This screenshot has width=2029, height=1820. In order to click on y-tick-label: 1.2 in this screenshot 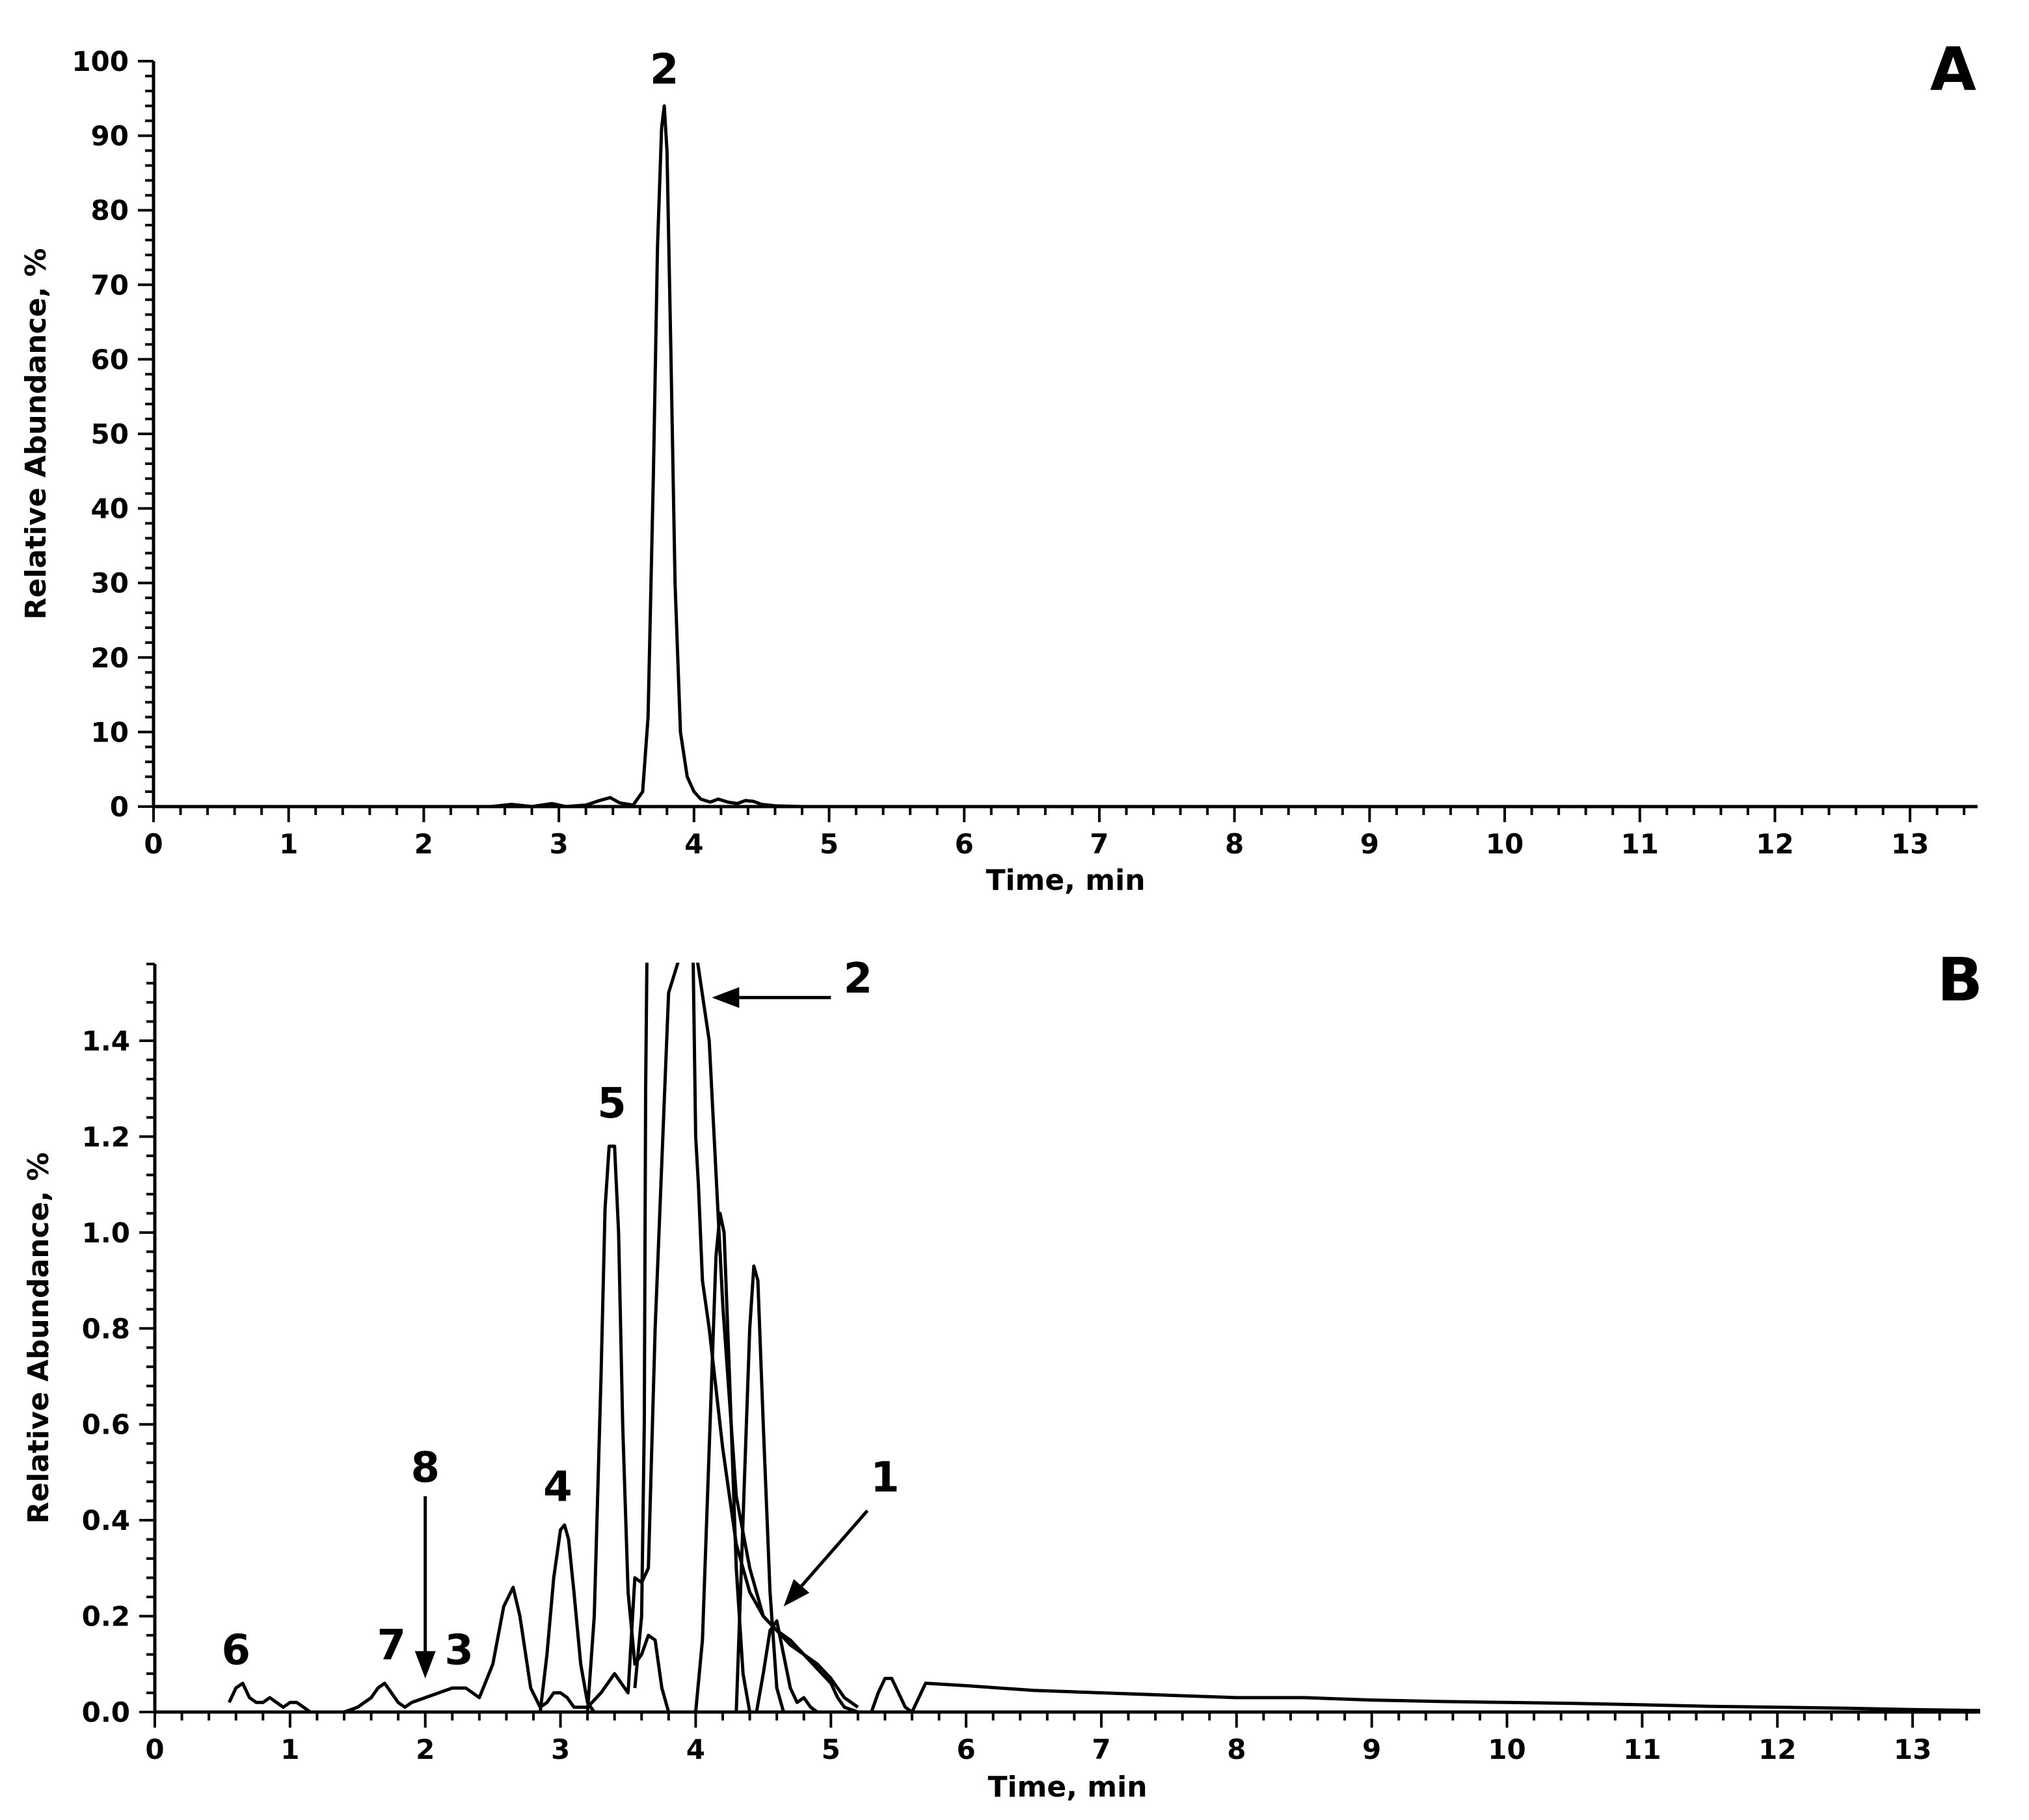, I will do `click(106, 1137)`.